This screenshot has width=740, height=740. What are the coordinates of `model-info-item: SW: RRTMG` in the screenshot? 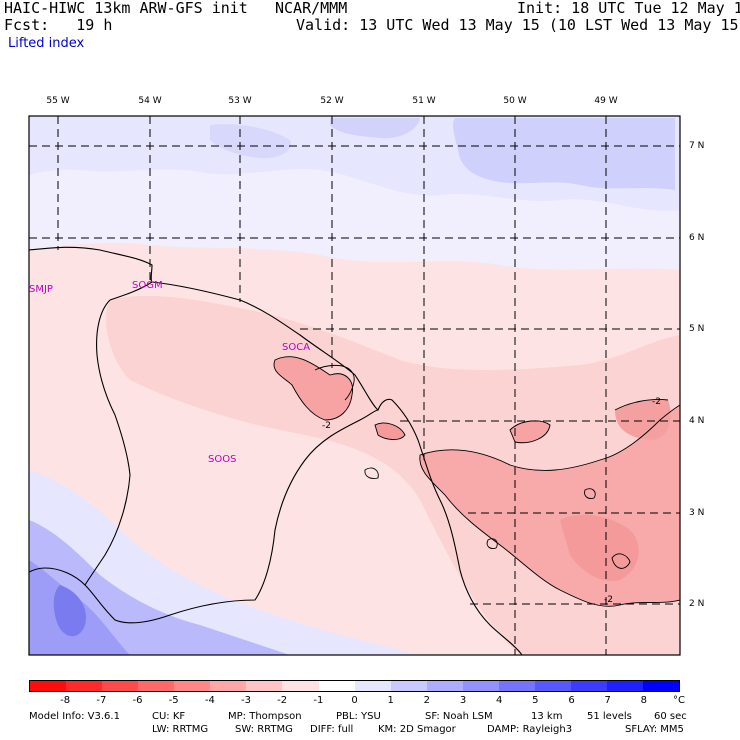 It's located at (264, 729).